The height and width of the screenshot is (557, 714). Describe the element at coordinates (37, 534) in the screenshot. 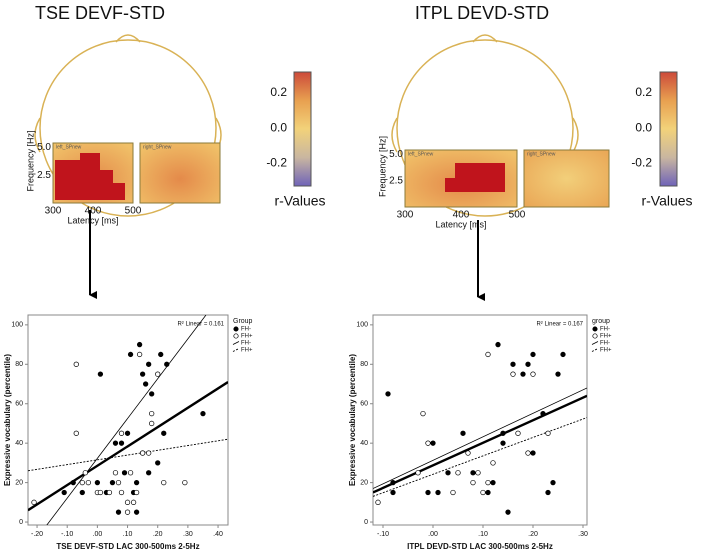

I see `x-tick-label: -.20` at that location.